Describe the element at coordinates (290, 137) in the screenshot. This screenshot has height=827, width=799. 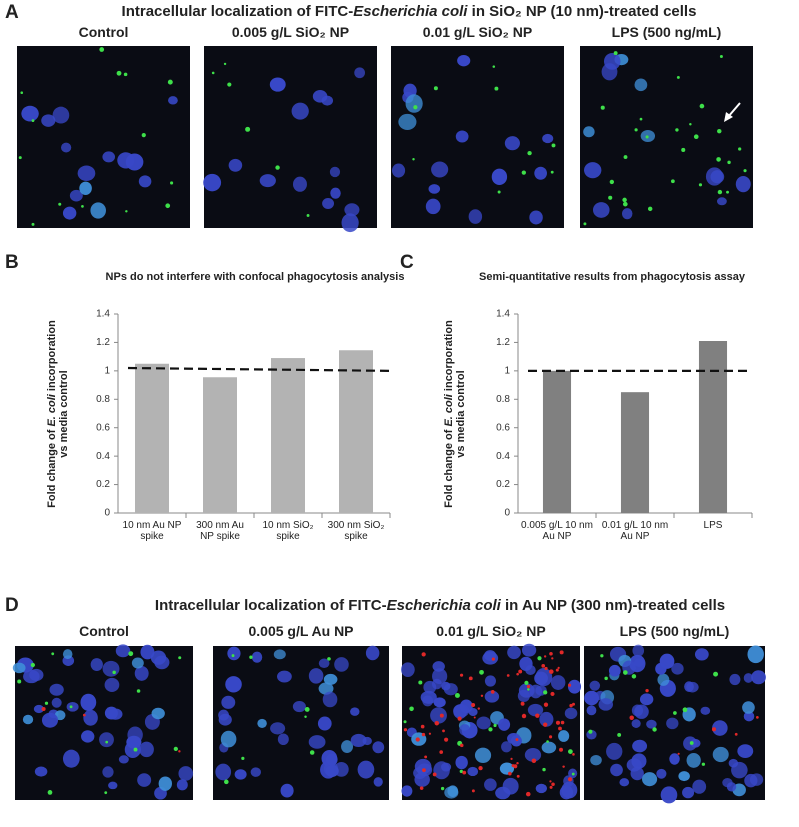
I see `micrograph-background` at that location.